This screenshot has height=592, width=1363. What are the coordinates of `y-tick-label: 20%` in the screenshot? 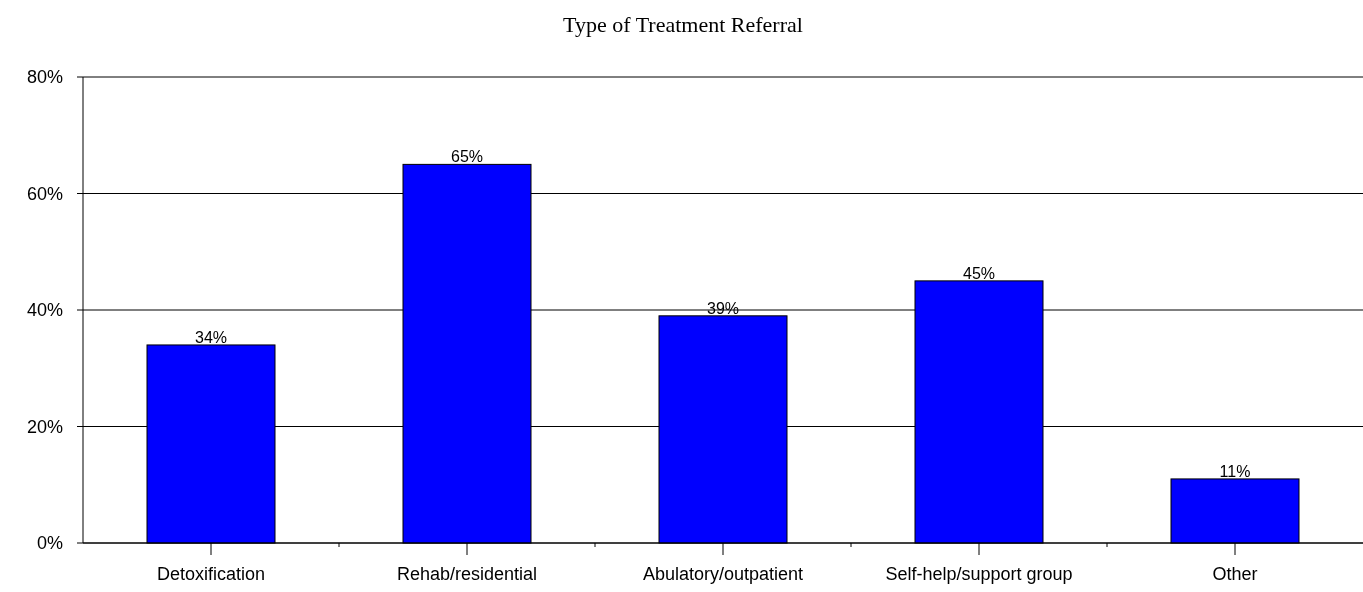 It's located at (44, 426).